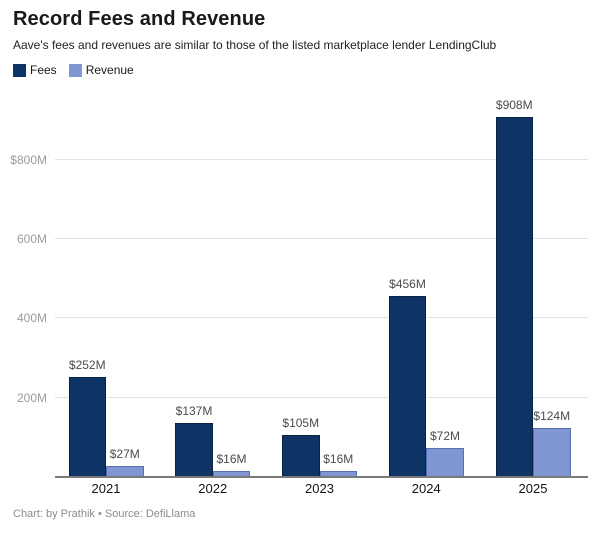  Describe the element at coordinates (514, 297) in the screenshot. I see `bar-fees-2025` at that location.